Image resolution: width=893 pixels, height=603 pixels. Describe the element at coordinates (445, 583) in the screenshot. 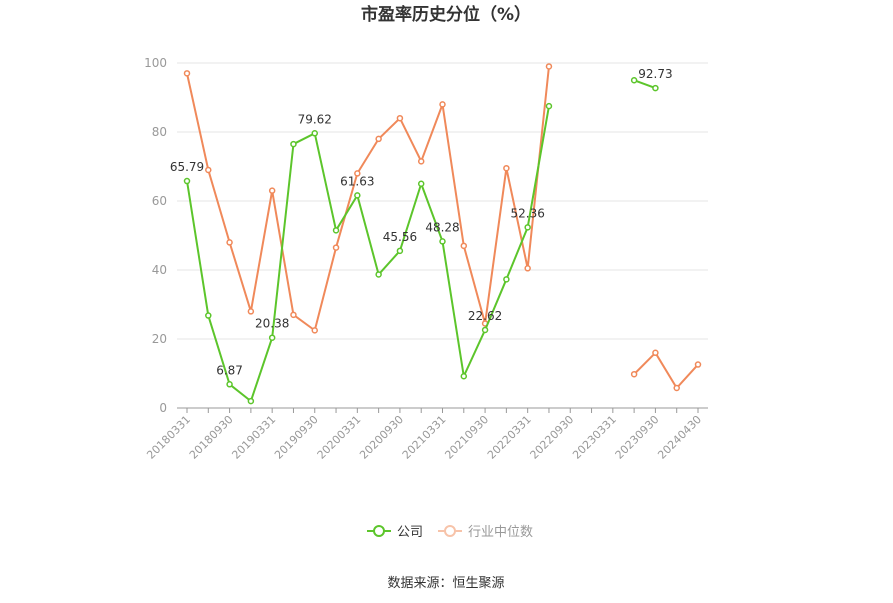

I see `source-note: 数据来源：恒生聚源` at that location.